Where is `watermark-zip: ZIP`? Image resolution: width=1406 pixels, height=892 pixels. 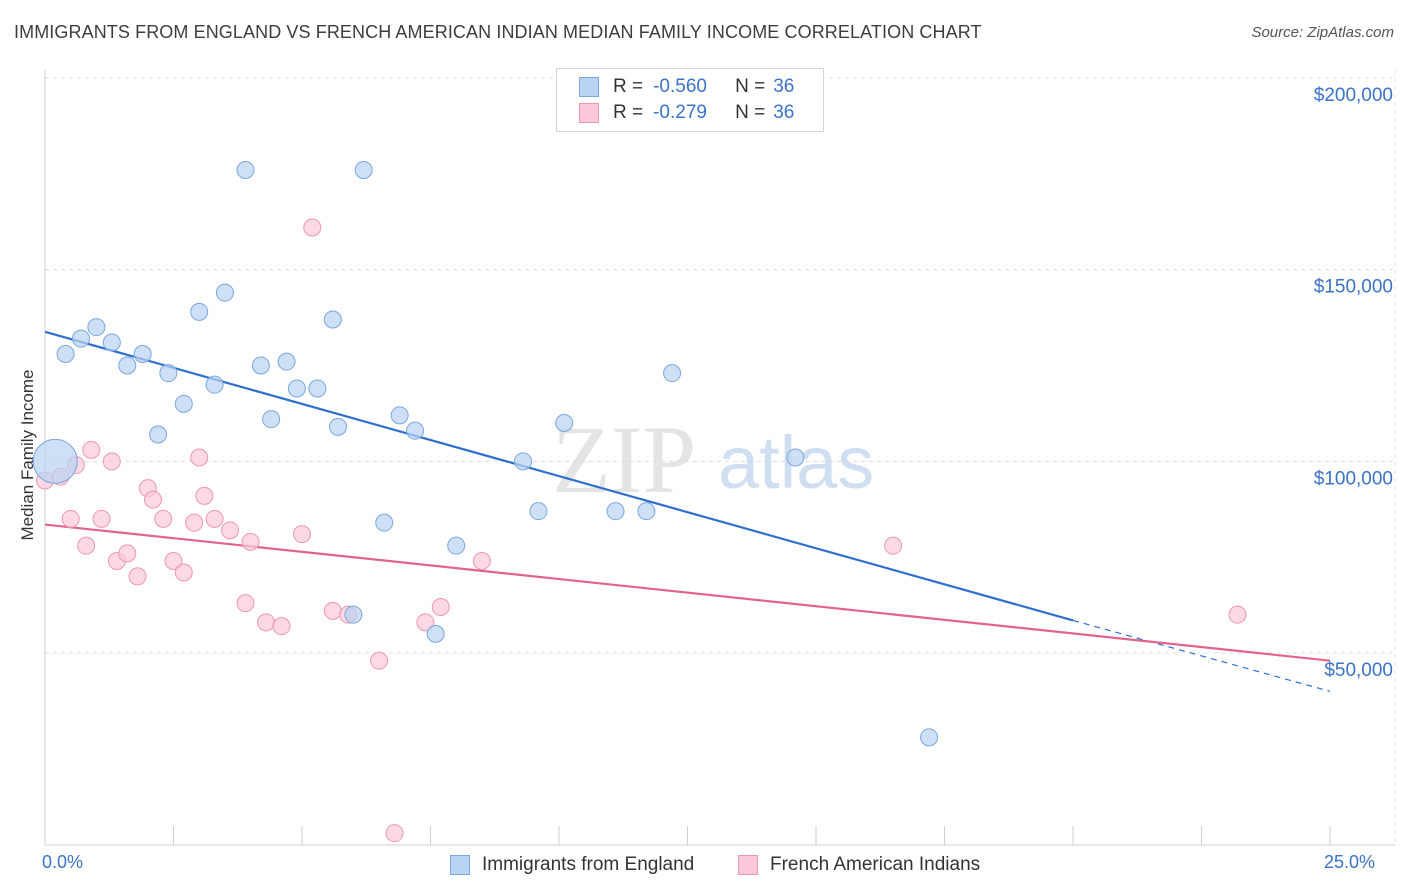
watermark-zip: ZIP is located at coordinates (624, 459).